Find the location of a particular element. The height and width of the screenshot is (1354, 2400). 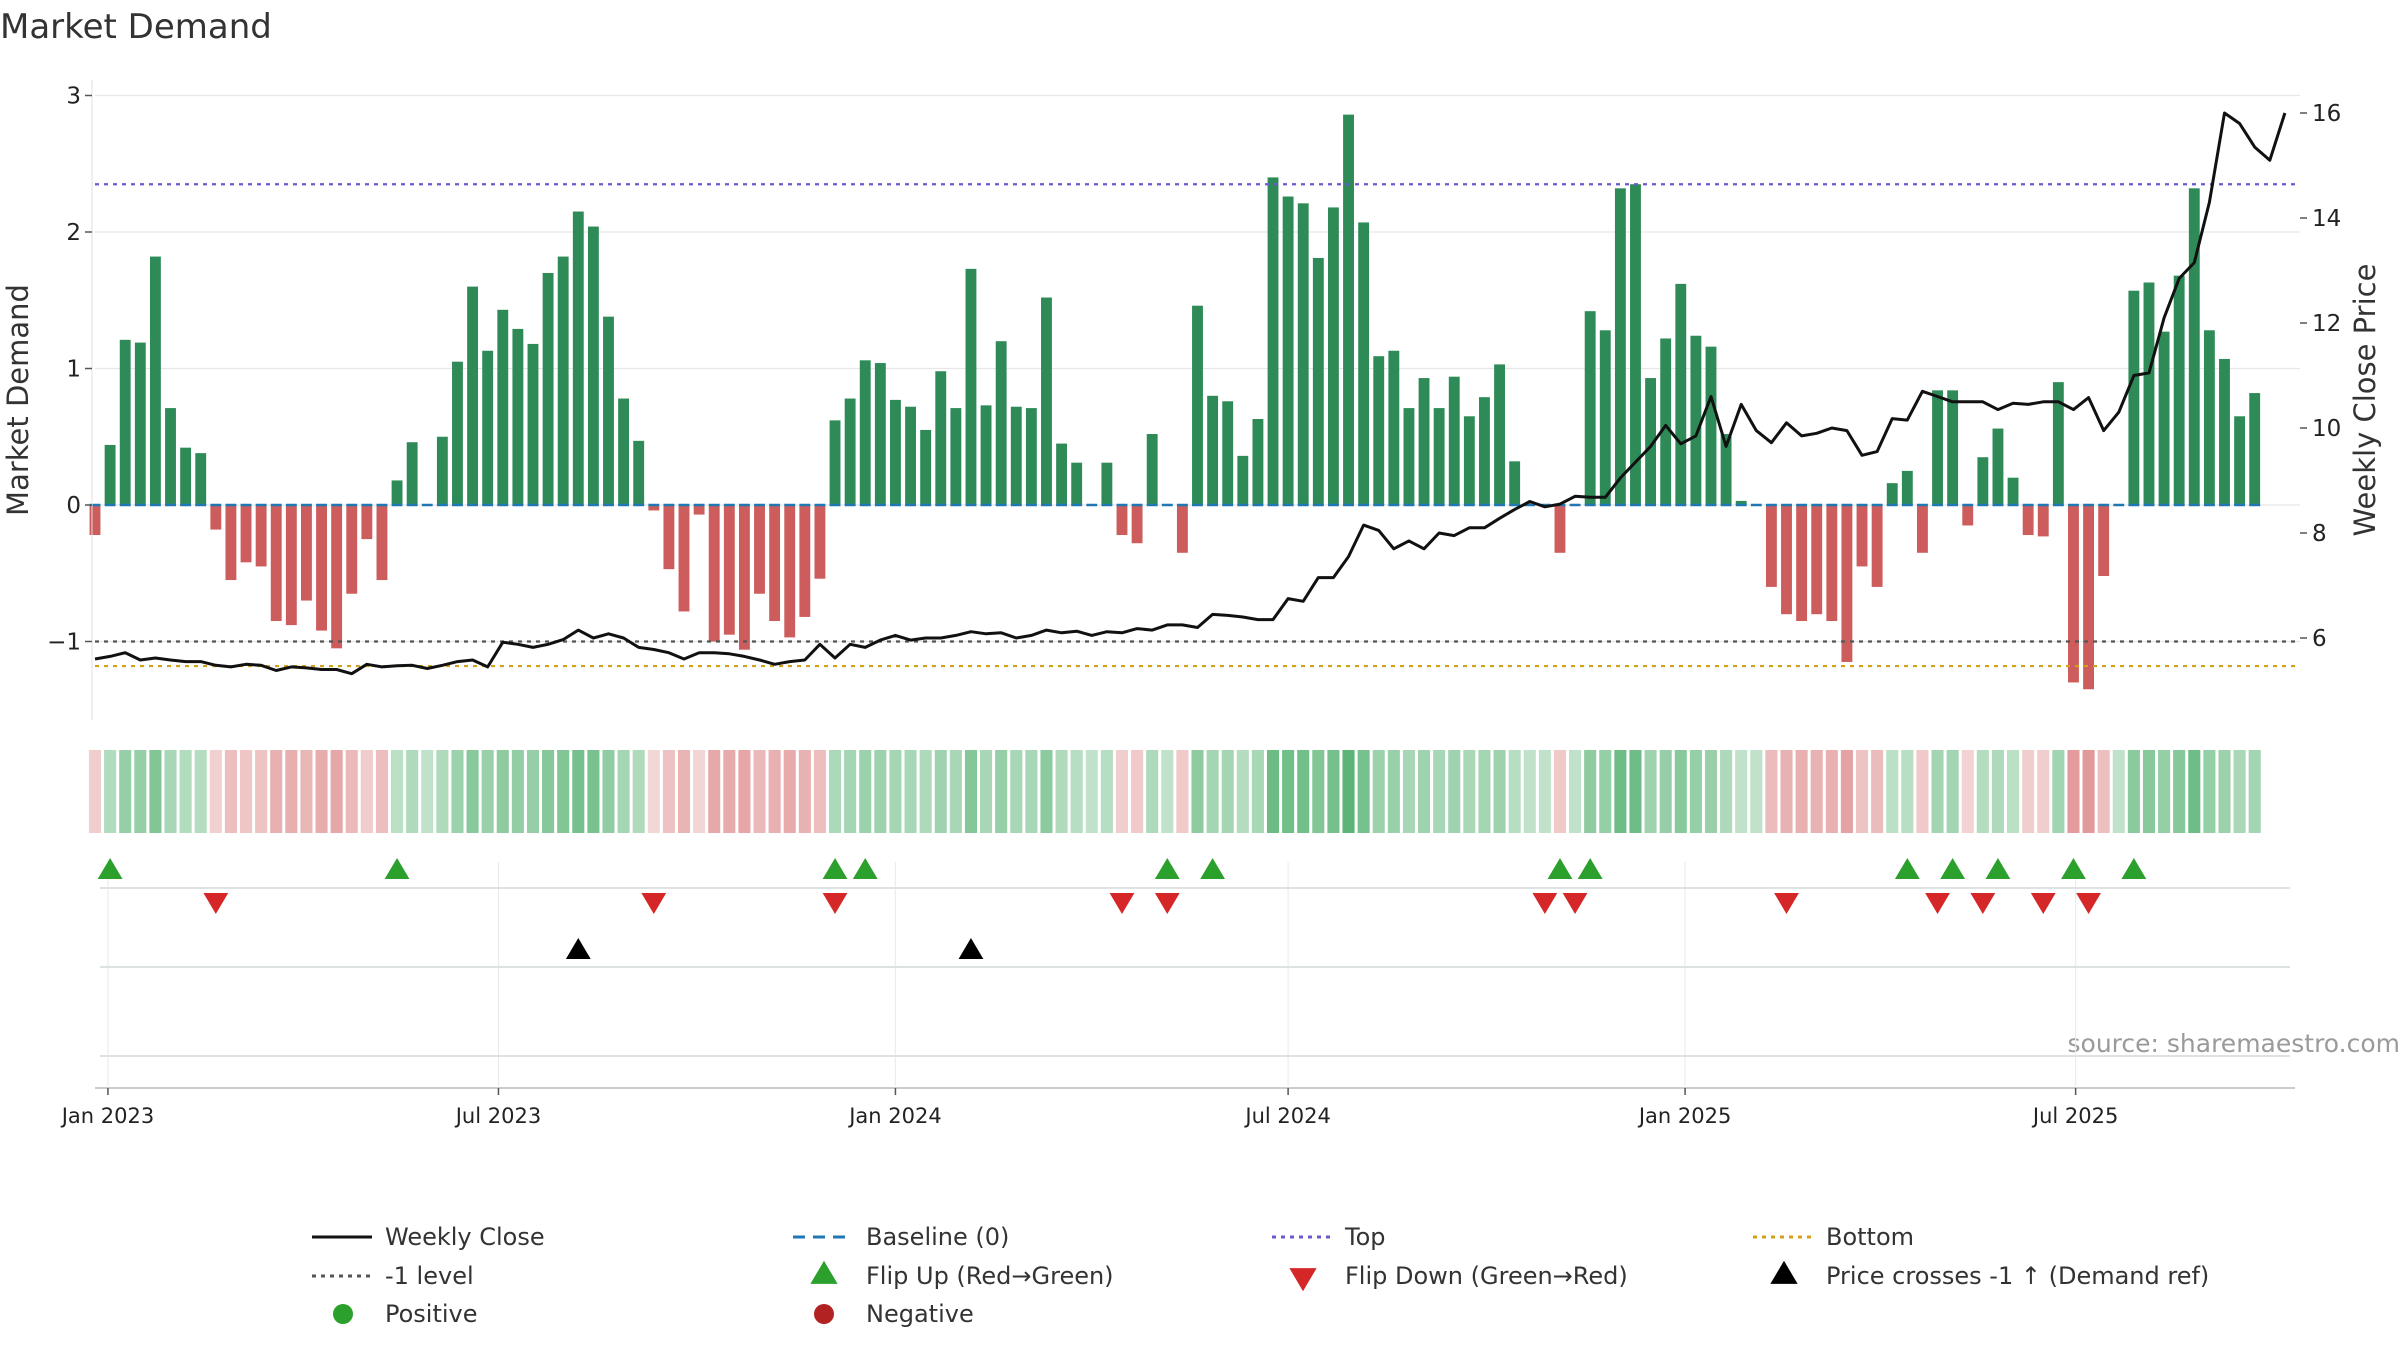

x-tick-label: Jul 2025 is located at coordinates (2074, 1116).